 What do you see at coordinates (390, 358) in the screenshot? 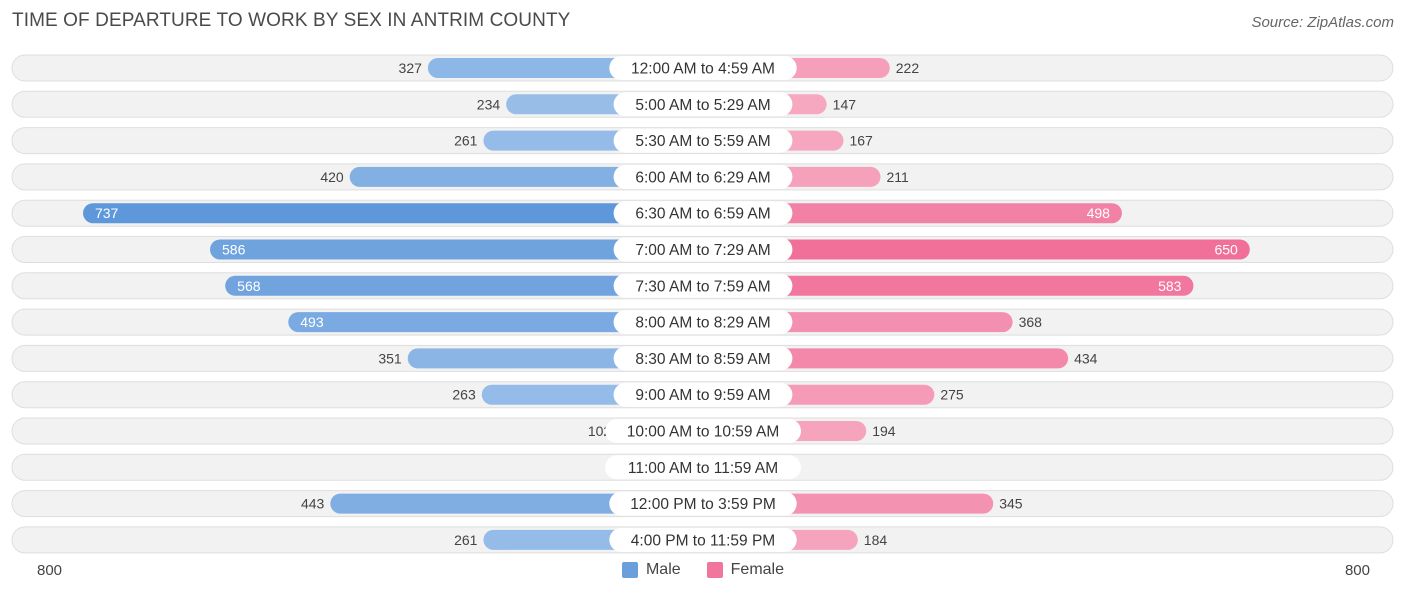
I see `value-label-male: 351` at bounding box center [390, 358].